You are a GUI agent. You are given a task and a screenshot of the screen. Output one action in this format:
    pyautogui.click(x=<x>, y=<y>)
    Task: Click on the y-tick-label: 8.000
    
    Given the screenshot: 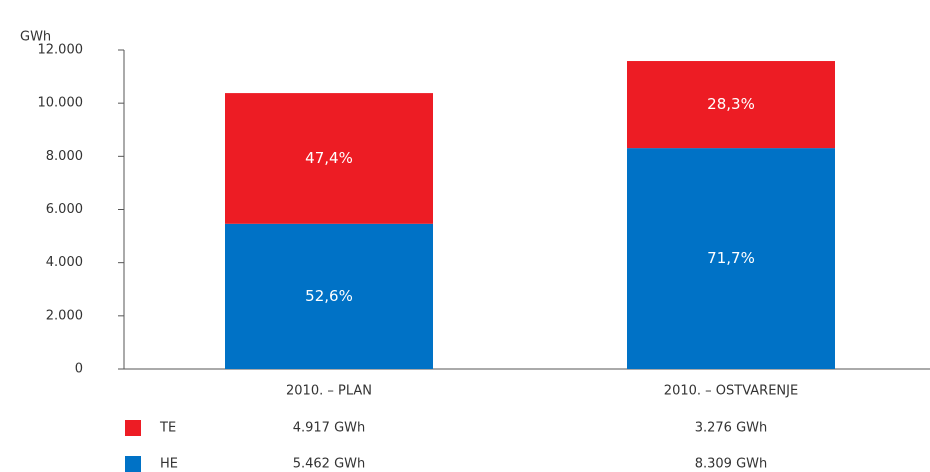 What is the action you would take?
    pyautogui.click(x=64, y=156)
    